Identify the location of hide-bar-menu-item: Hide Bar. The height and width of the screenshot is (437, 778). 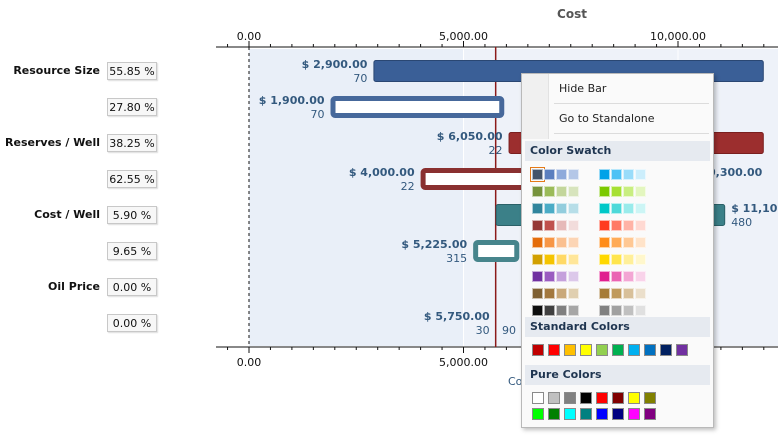
(583, 88).